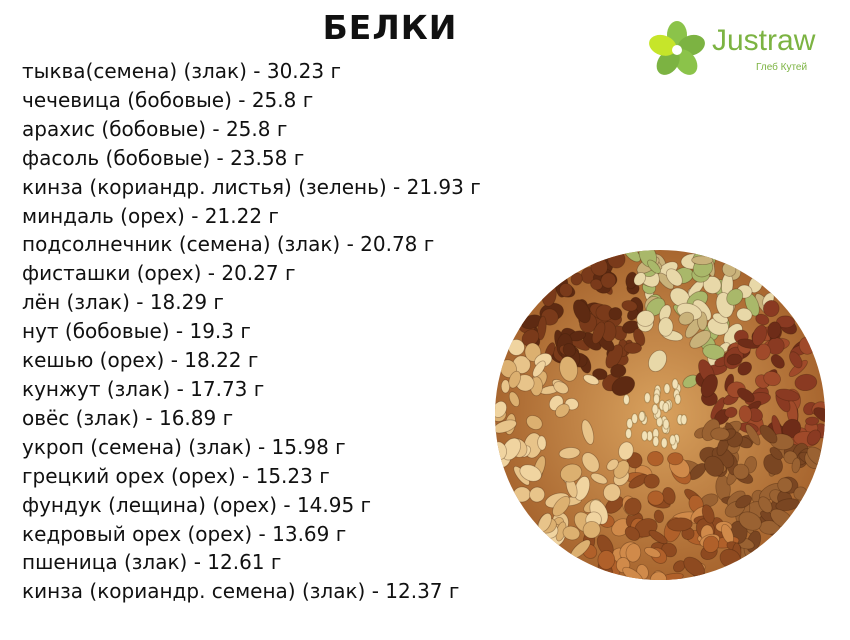  I want to click on list-item: кедровый орех (орех) - 13.69 г, so click(184, 533).